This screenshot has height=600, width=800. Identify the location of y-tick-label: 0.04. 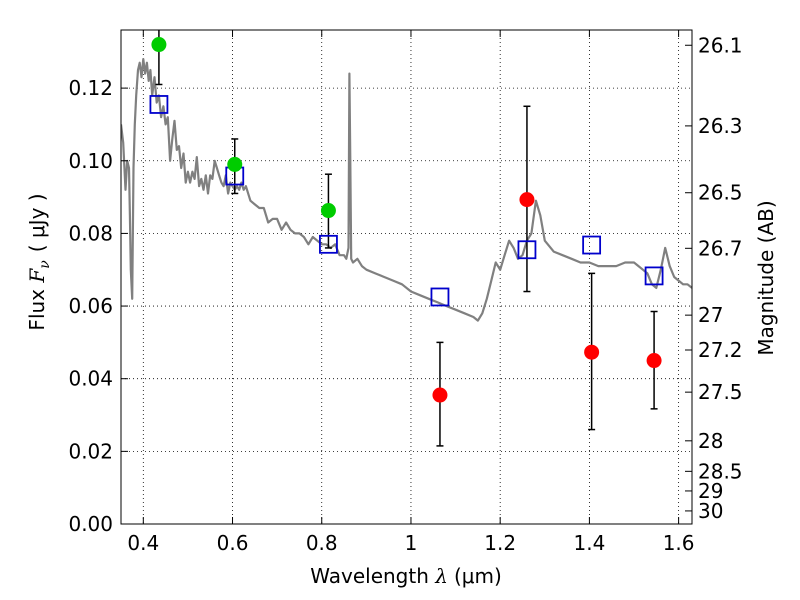
(90, 379).